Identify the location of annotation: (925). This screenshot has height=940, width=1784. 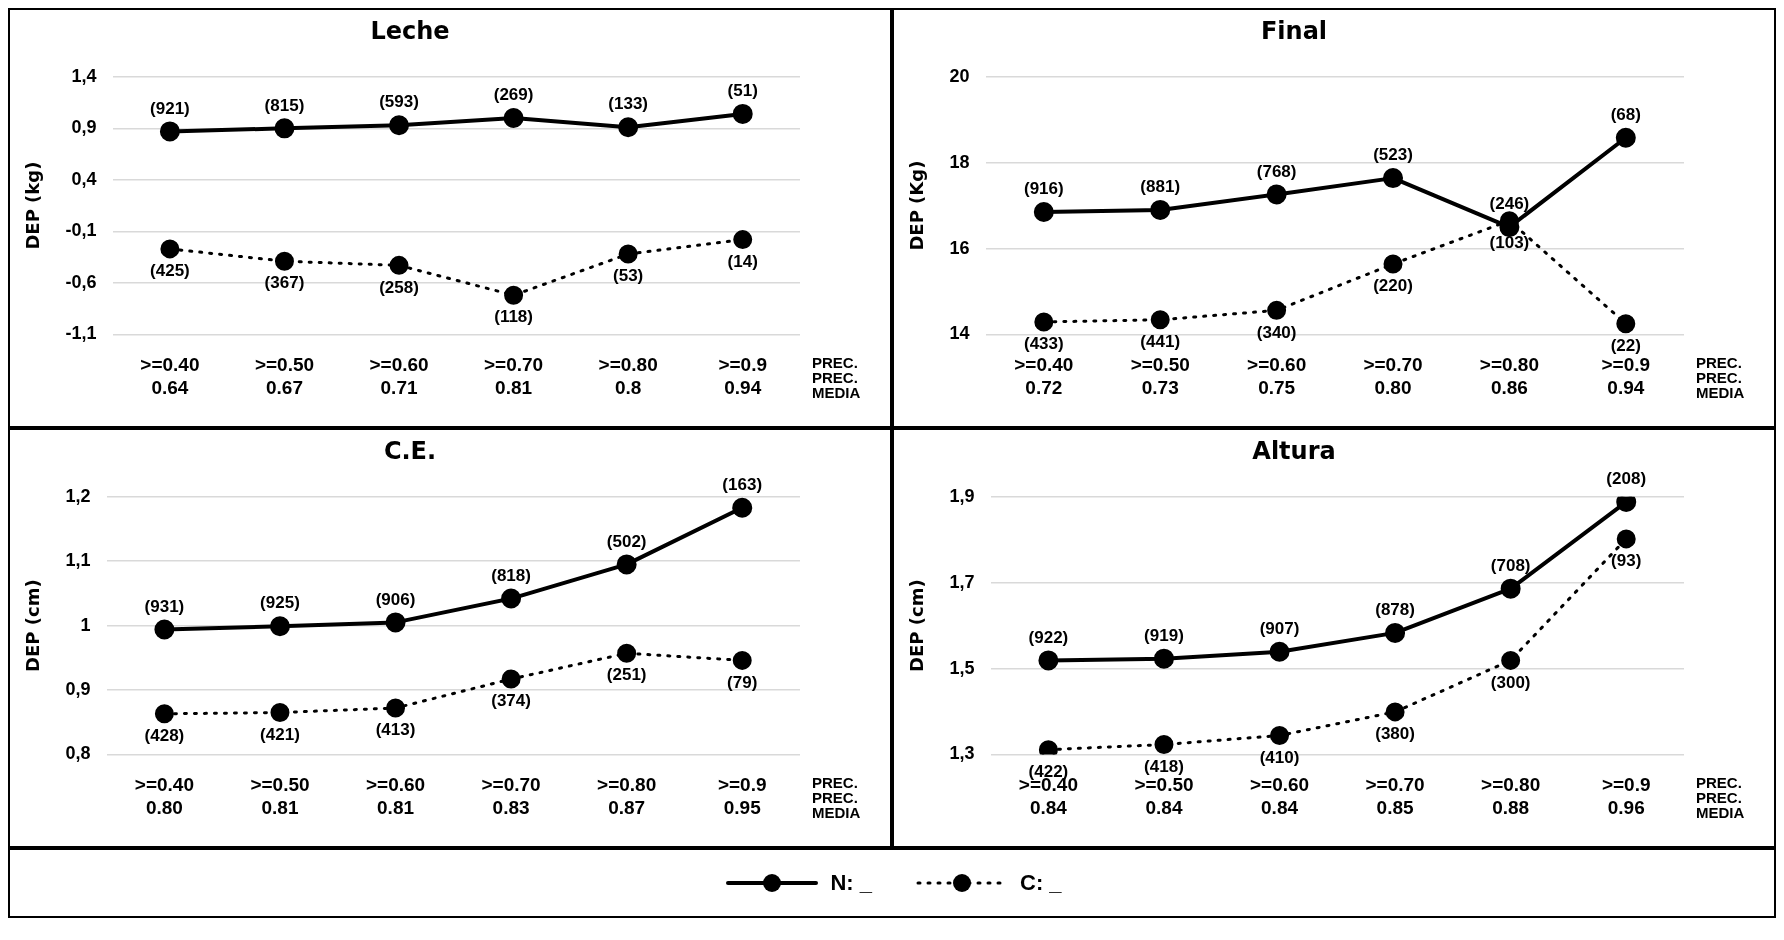
(280, 603).